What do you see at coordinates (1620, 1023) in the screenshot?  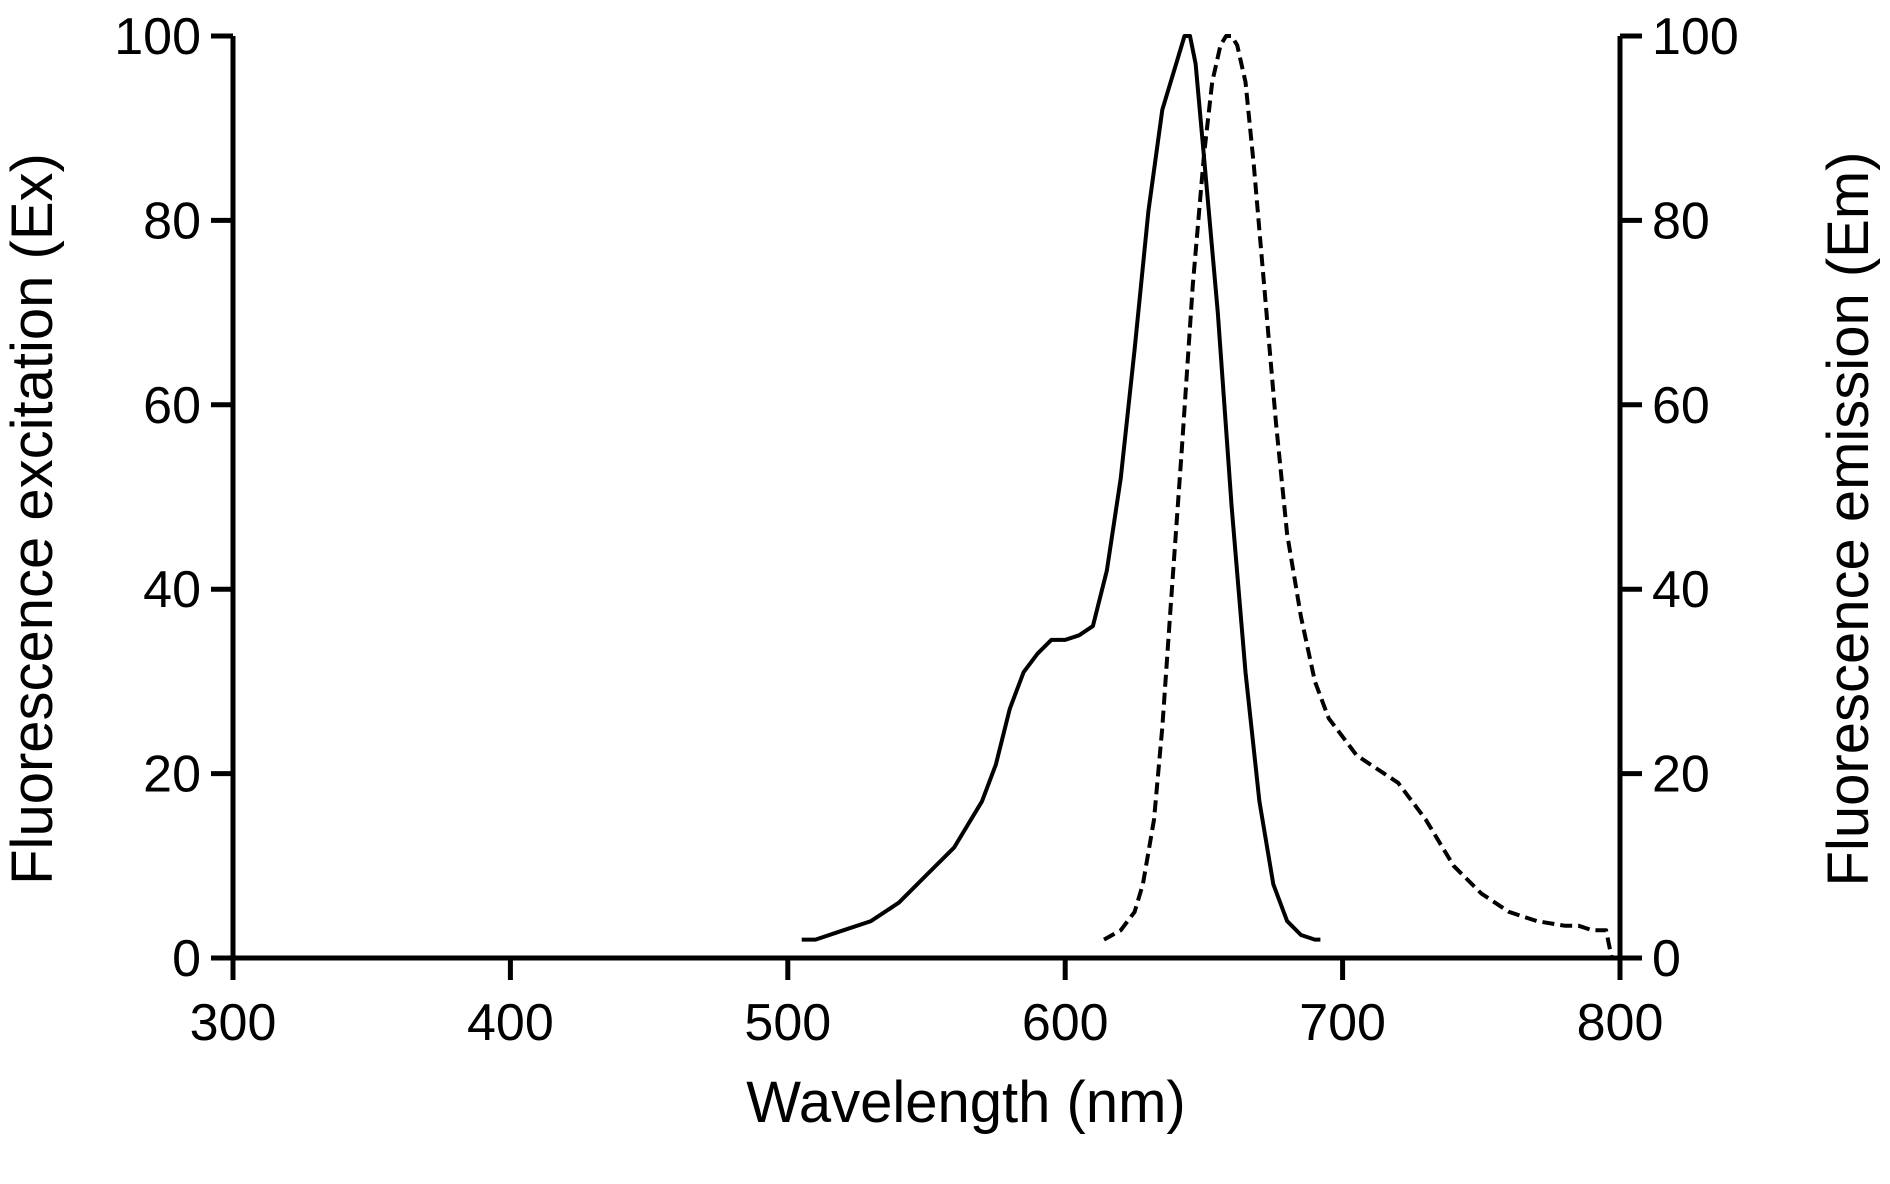 I see `x-tick-label: 800` at bounding box center [1620, 1023].